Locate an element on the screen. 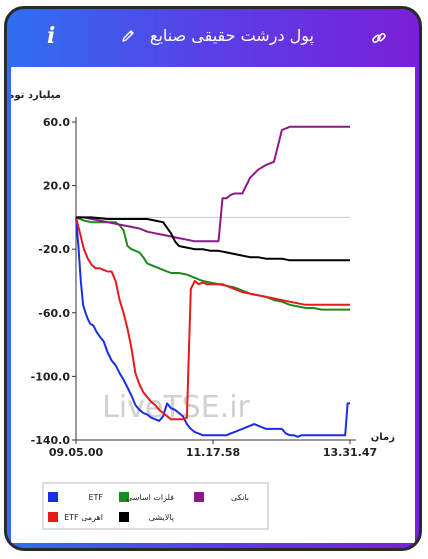 This screenshot has height=559, width=428. y-axis-label: میلیارد تومان is located at coordinates (36, 95).